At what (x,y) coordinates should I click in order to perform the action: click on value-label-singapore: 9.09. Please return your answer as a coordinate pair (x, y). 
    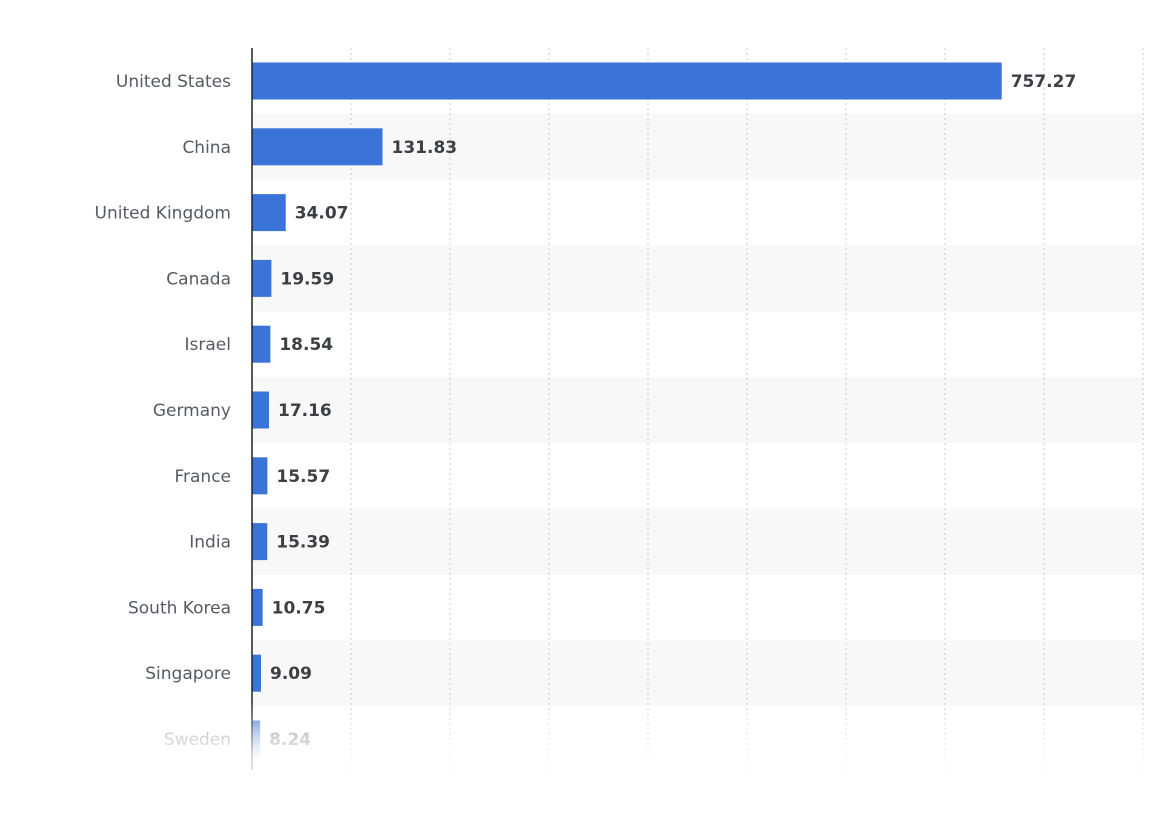
    Looking at the image, I should click on (291, 674).